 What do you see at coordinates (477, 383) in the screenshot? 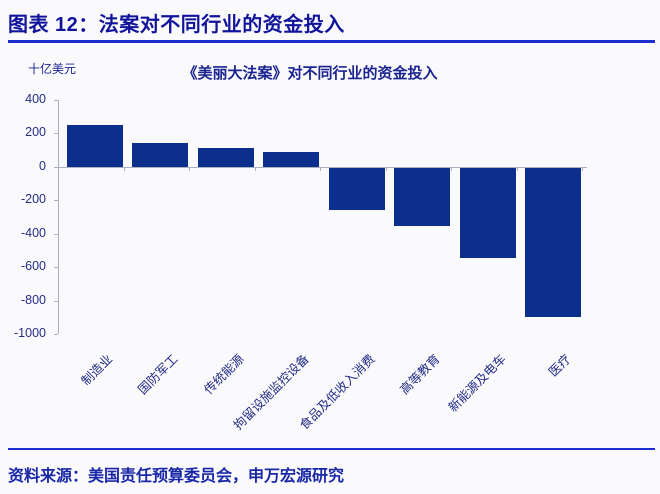
I see `x-category-label: 新能源及电车` at bounding box center [477, 383].